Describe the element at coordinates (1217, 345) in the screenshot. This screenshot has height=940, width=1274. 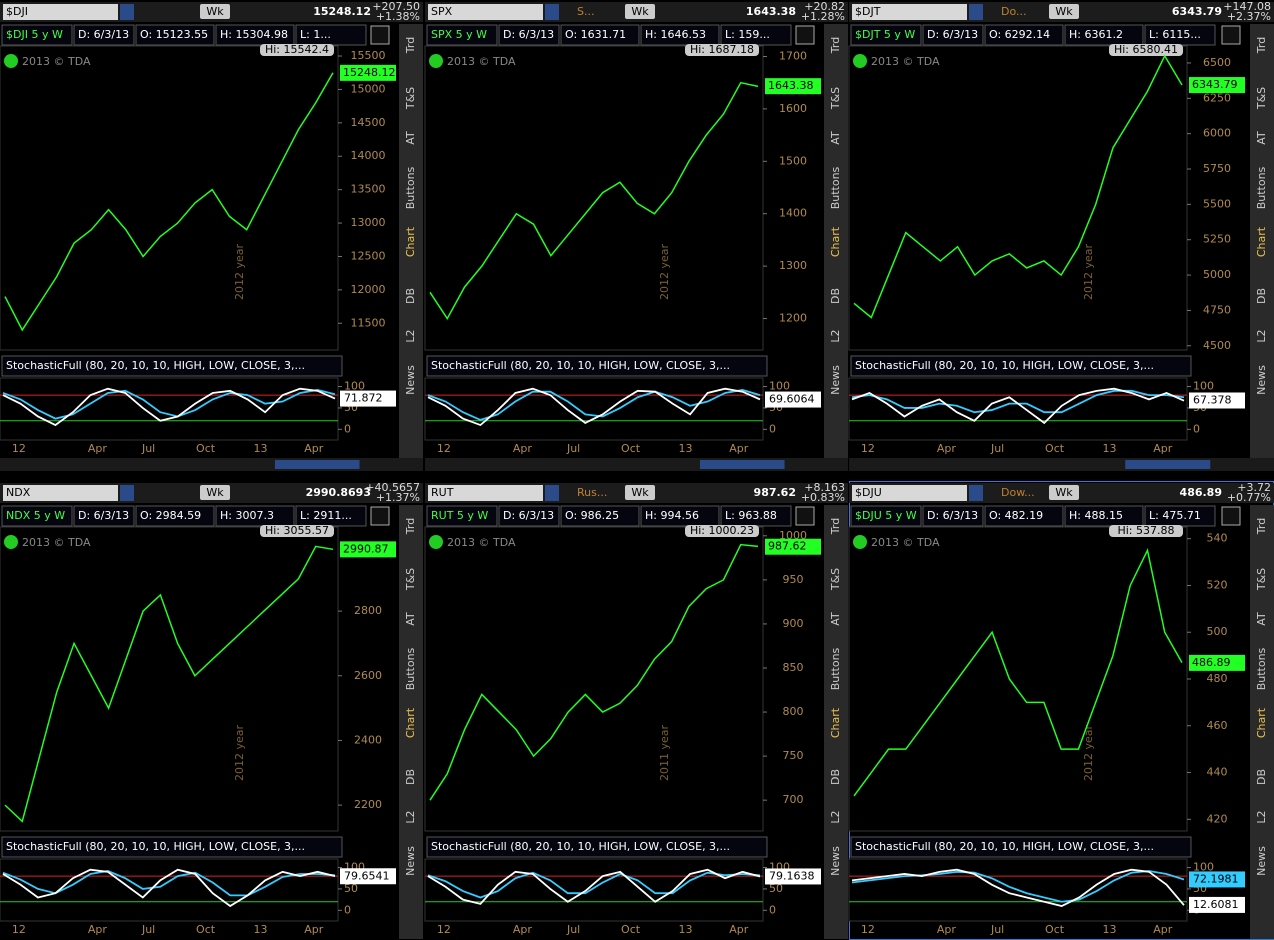
I see `y-tick-label: 4500` at that location.